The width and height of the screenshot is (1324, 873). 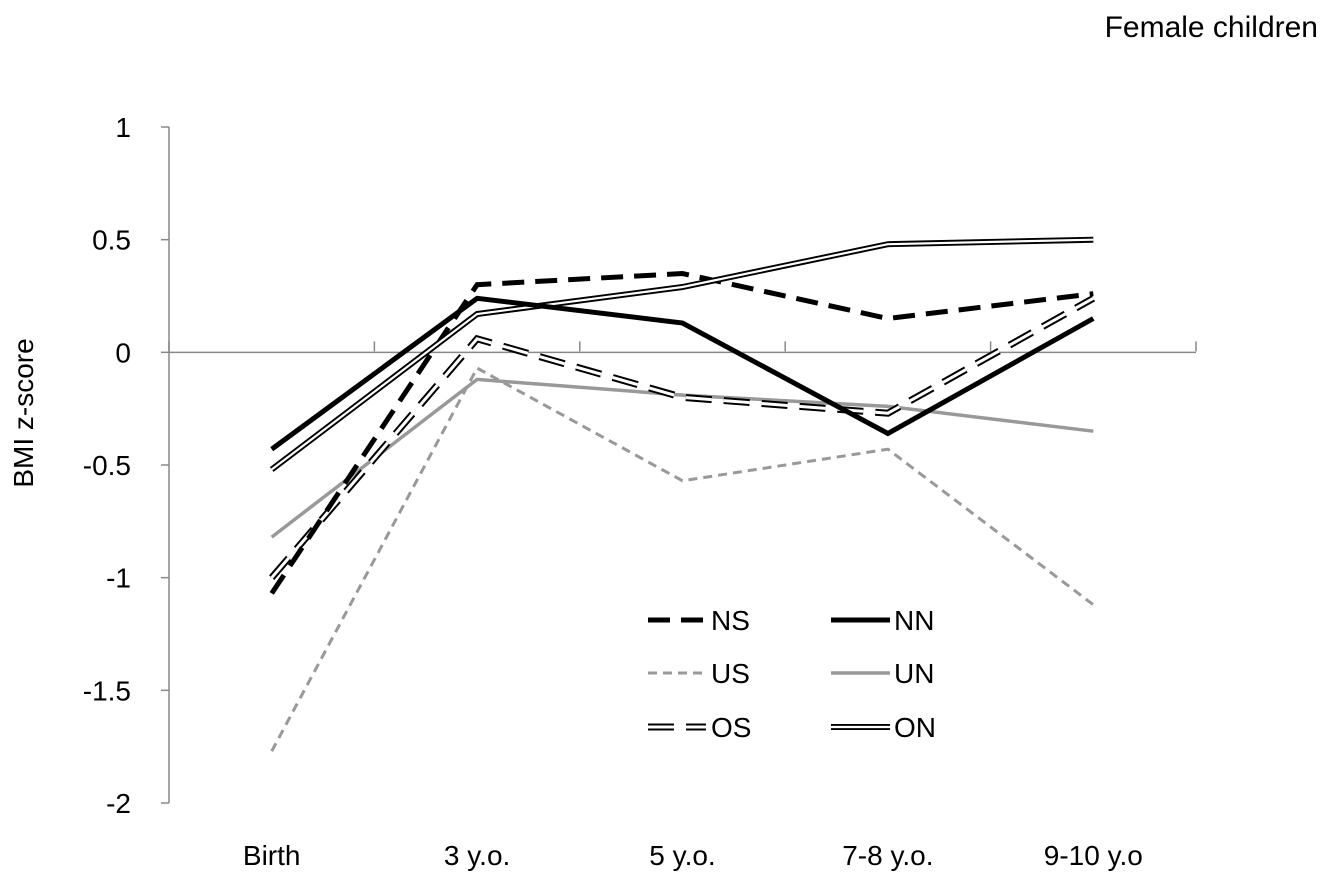 What do you see at coordinates (882, 620) in the screenshot?
I see `legend-item-NN: NN` at bounding box center [882, 620].